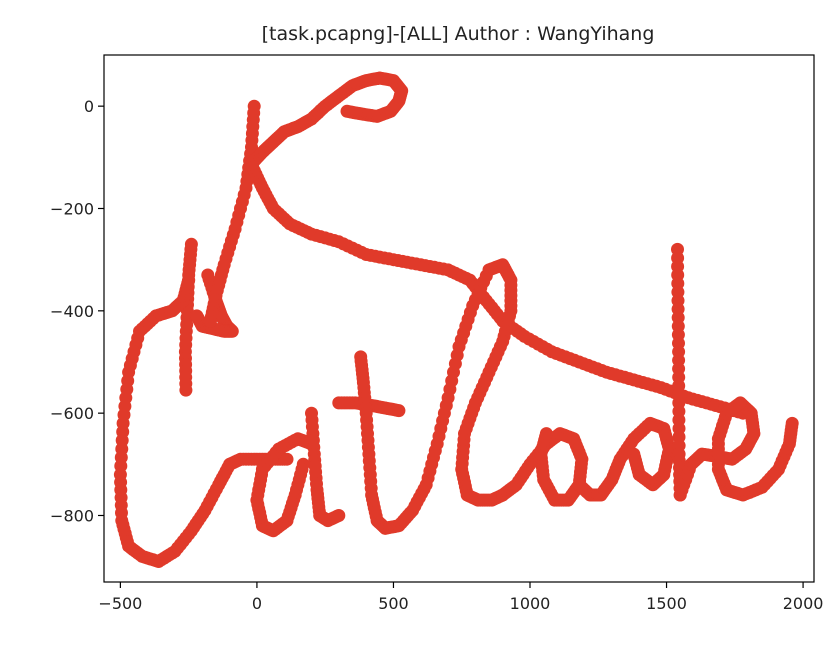  Describe the element at coordinates (803, 603) in the screenshot. I see `x-tick-label: 2000` at that location.